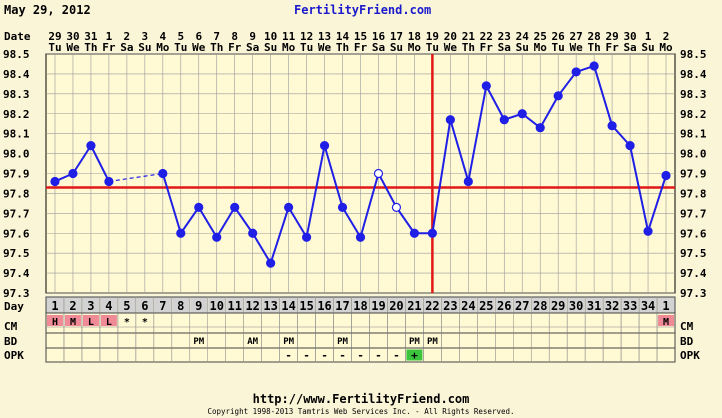 The width and height of the screenshot is (722, 418). I want to click on date-label: 4, so click(163, 36).